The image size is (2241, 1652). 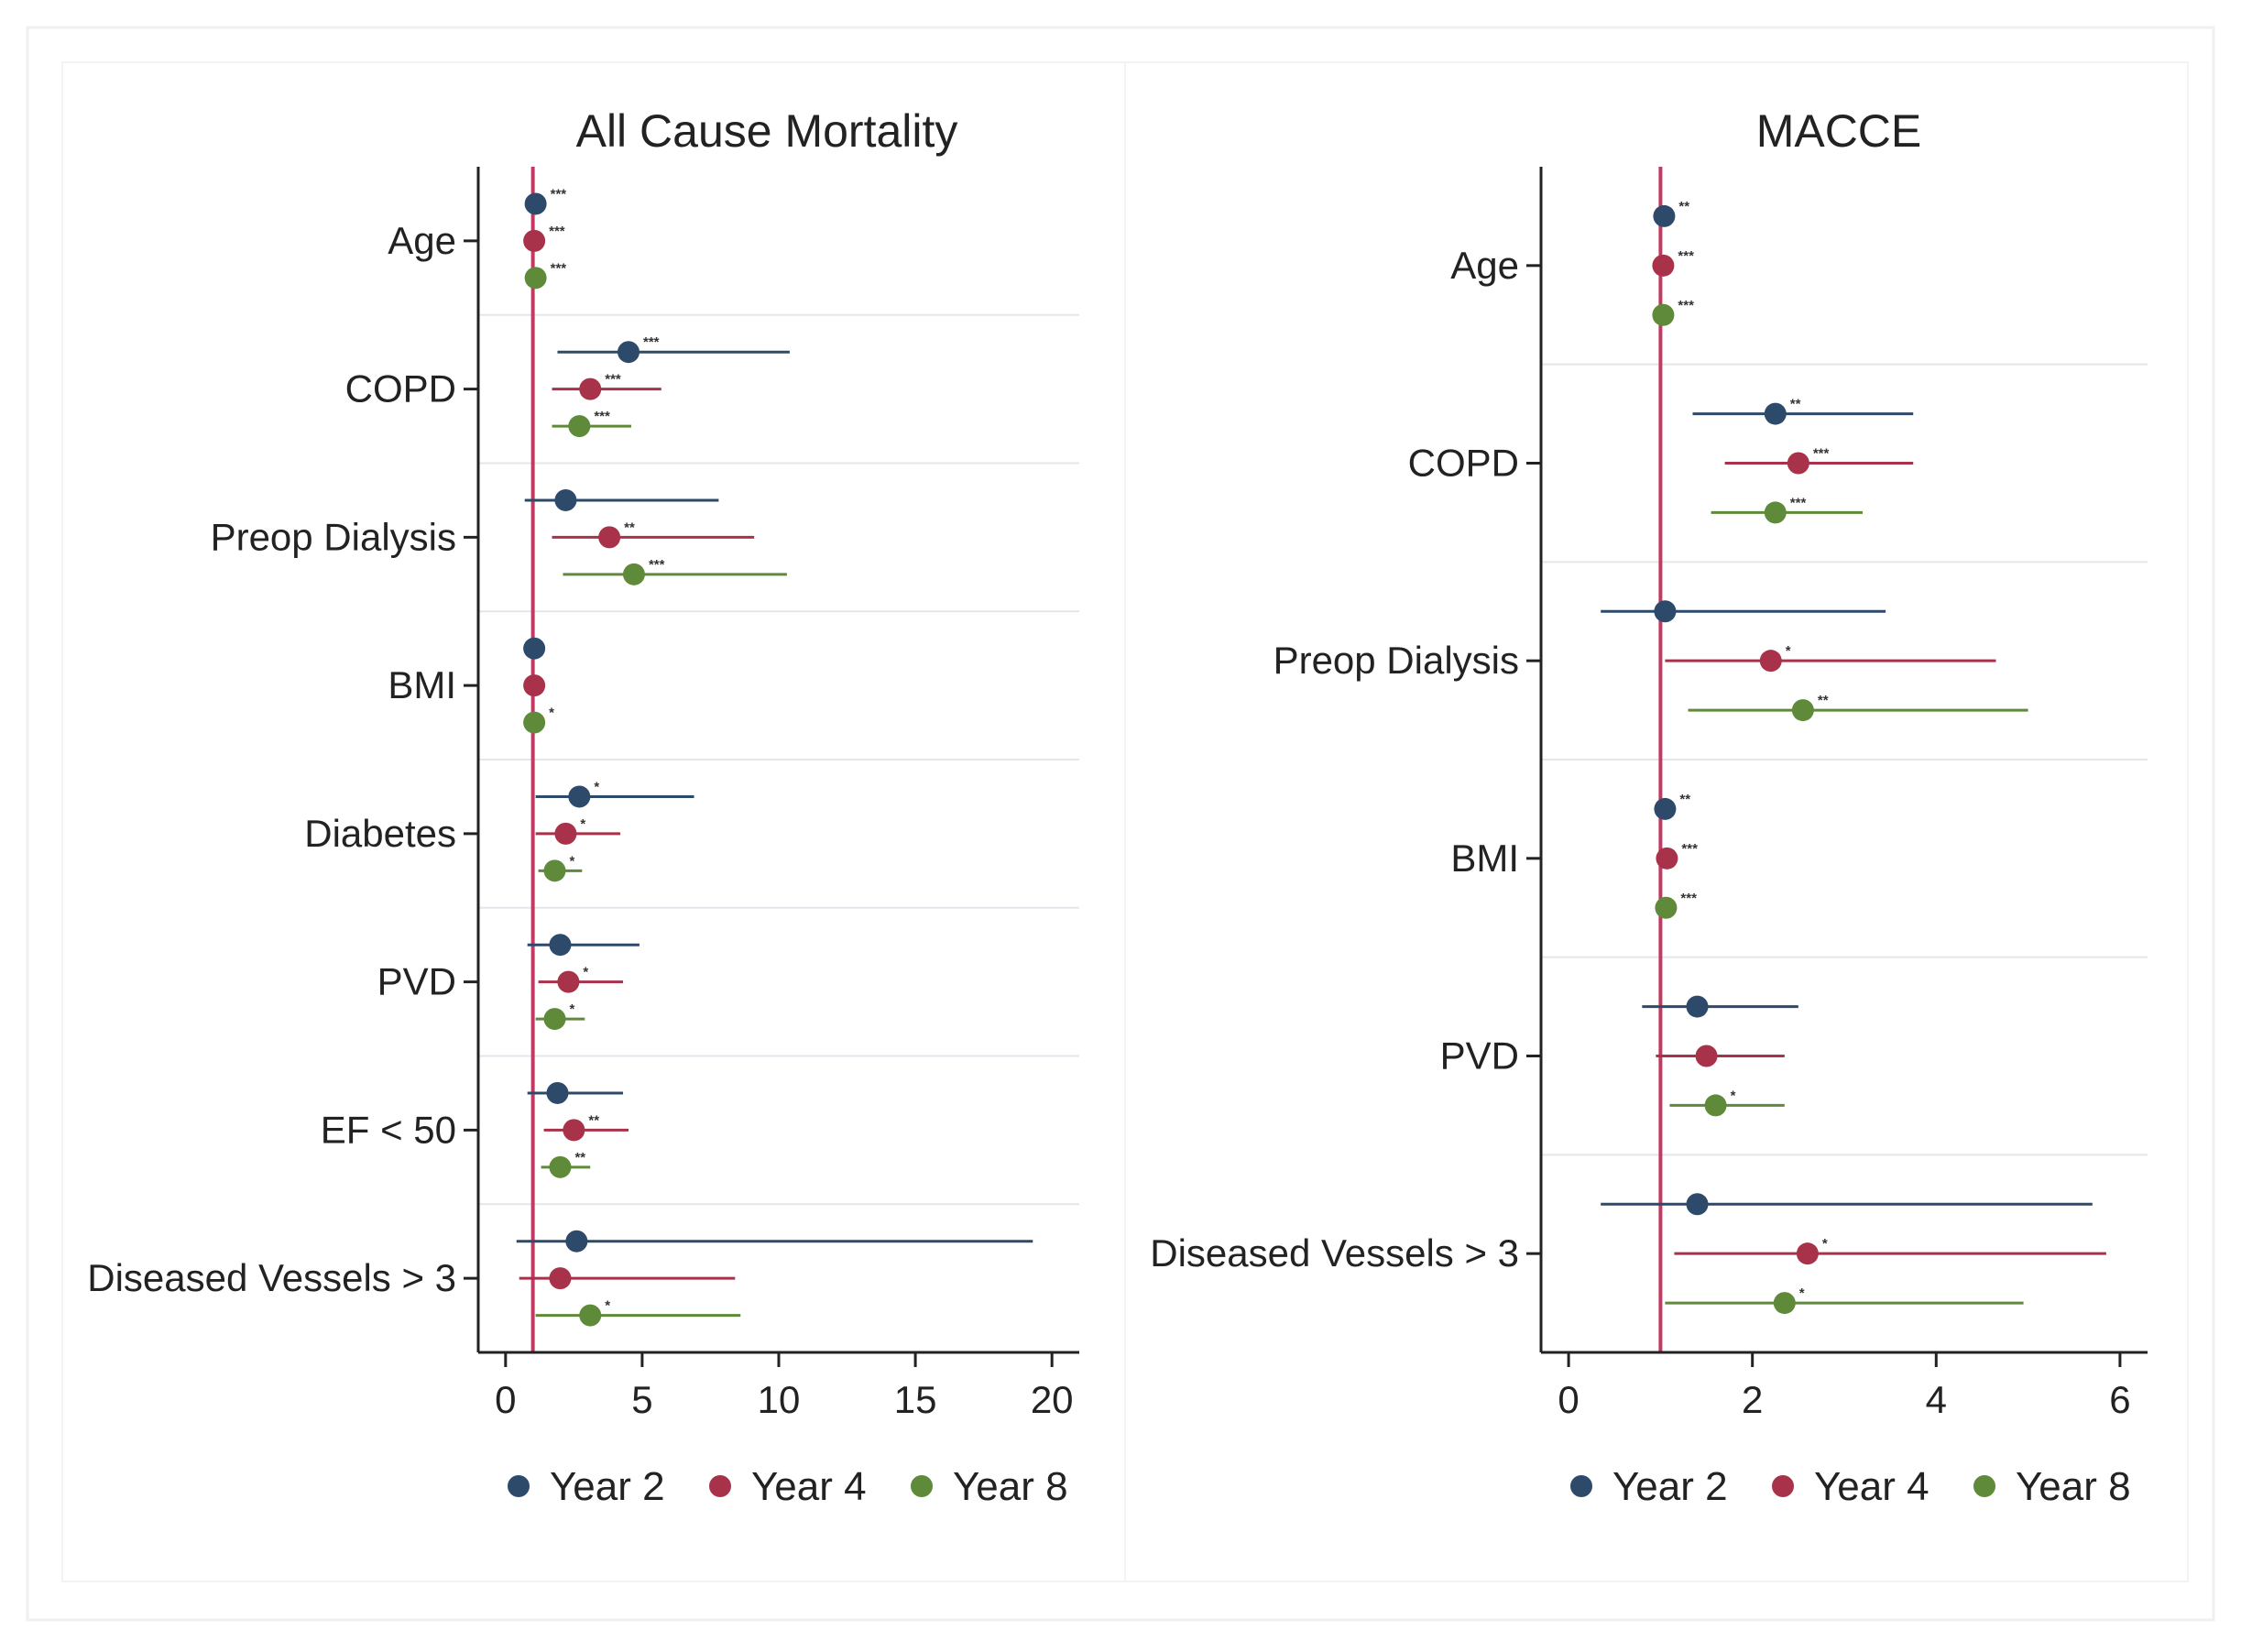 I want to click on legend-marker-year2, so click(x=1581, y=1486).